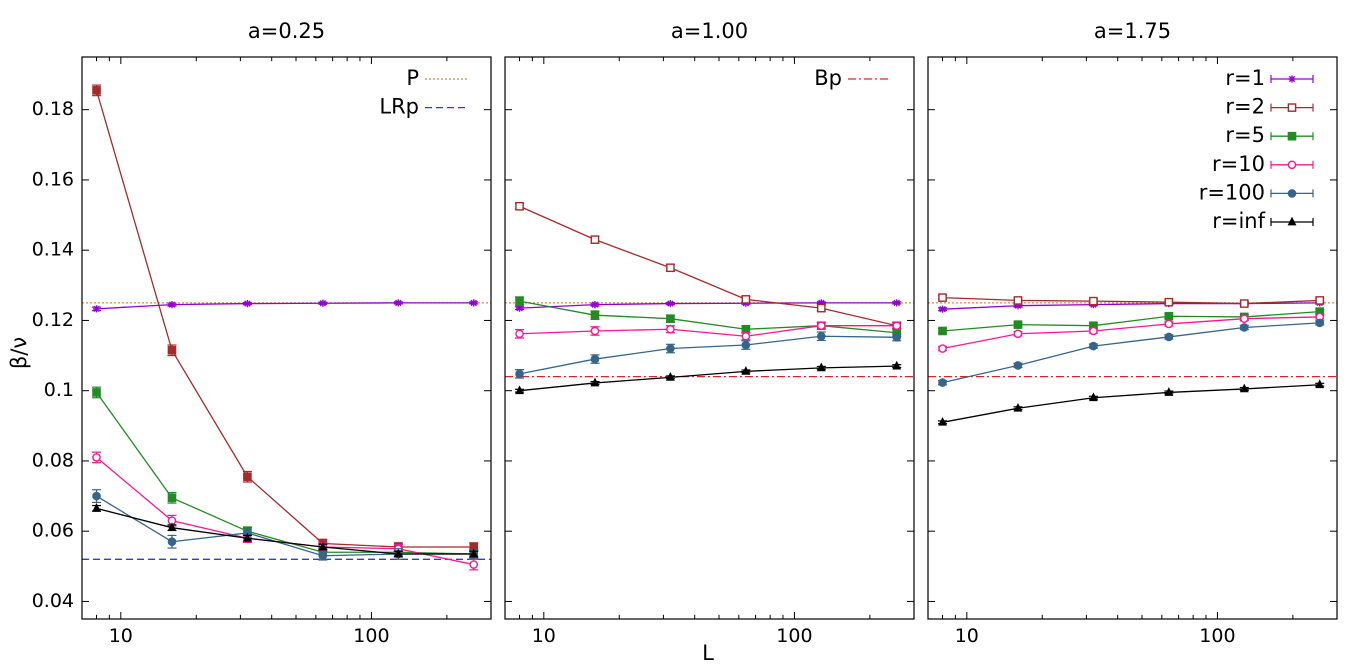 Image resolution: width=1364 pixels, height=668 pixels. What do you see at coordinates (399, 107) in the screenshot?
I see `legend-label: LRp` at bounding box center [399, 107].